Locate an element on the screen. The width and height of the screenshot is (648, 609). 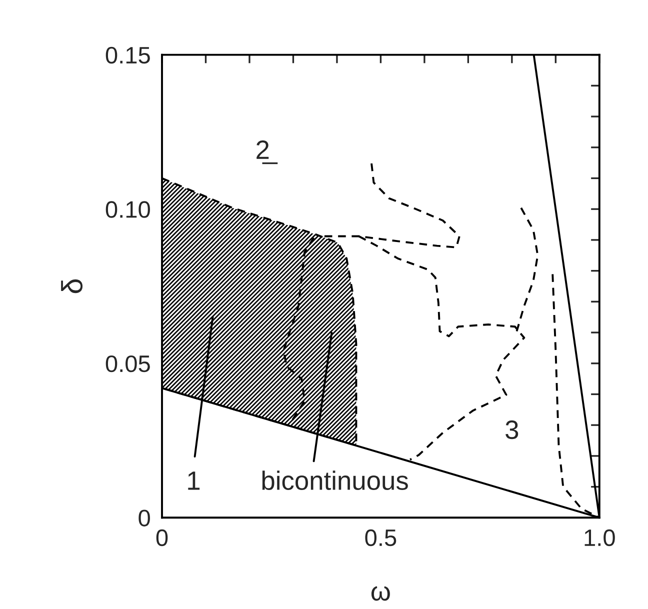
annotation: 2̲ is located at coordinates (267, 152).